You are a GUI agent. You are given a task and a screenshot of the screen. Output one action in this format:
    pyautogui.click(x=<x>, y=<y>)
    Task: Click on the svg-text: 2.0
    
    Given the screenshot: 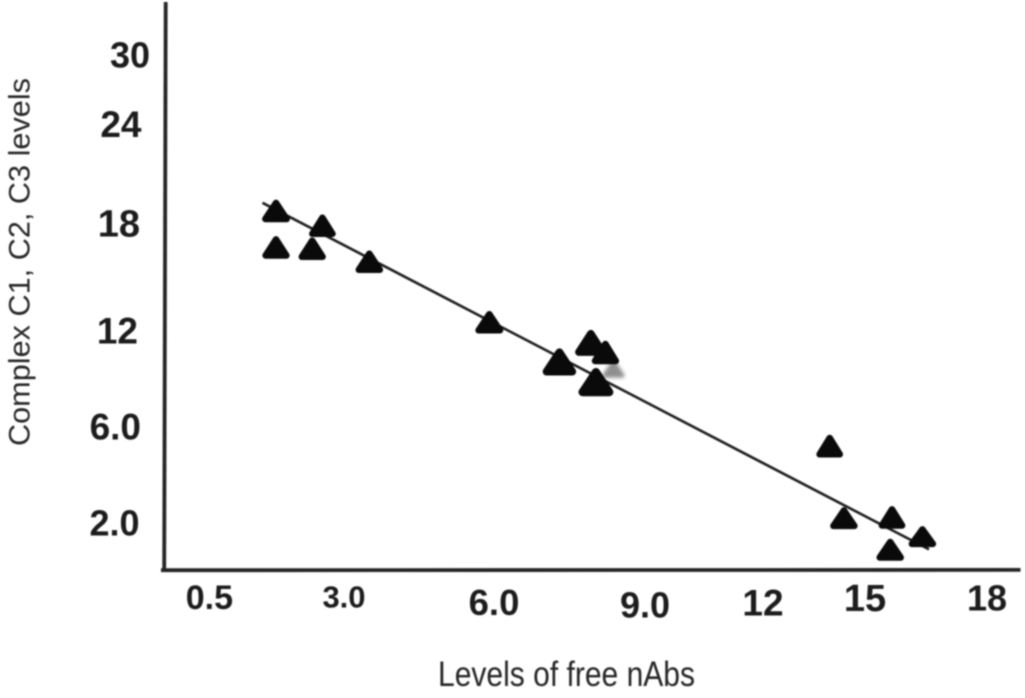 What is the action you would take?
    pyautogui.click(x=114, y=523)
    